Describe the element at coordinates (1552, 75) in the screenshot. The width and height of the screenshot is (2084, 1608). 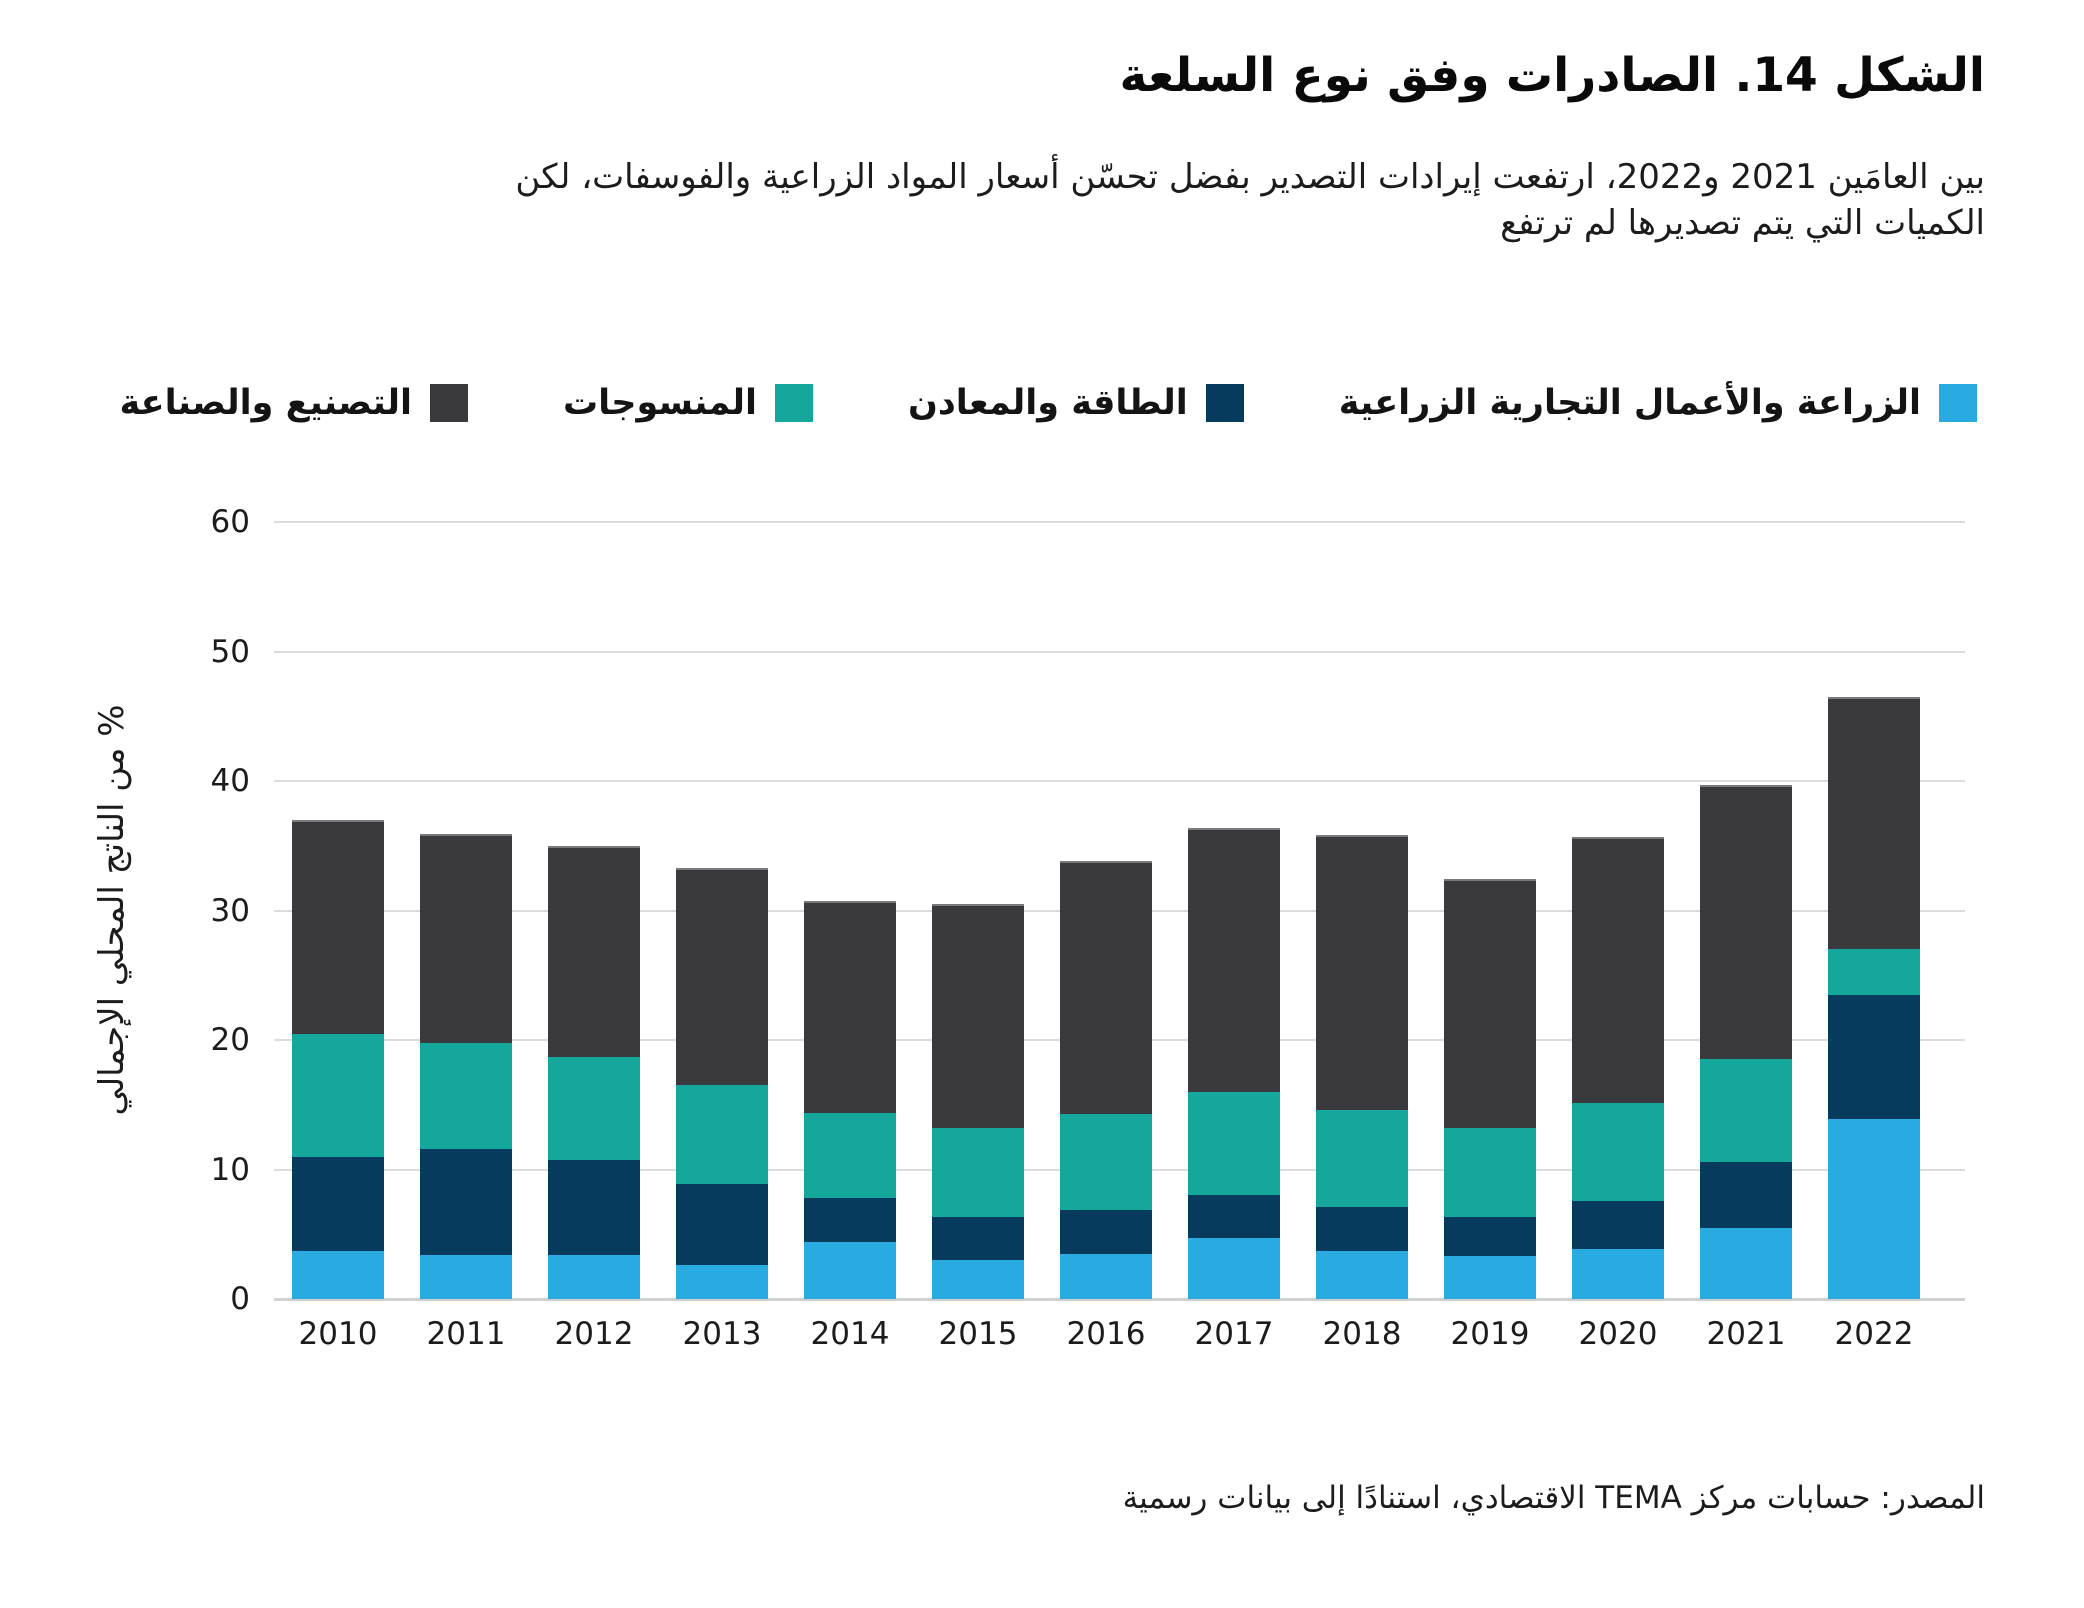
I see `figure-title: الشكل 14. الصادرات وفق نوع السلعة` at that location.